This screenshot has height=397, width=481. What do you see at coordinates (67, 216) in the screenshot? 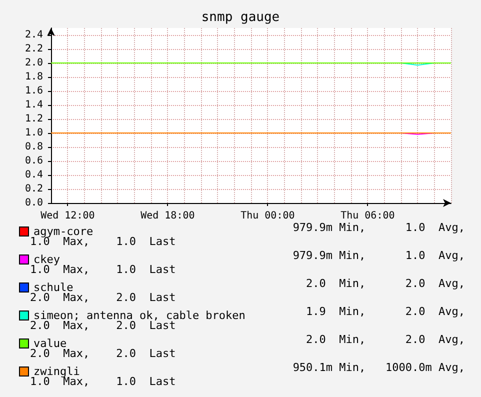
I see `x-tick-label: Wed 12:00` at bounding box center [67, 216].